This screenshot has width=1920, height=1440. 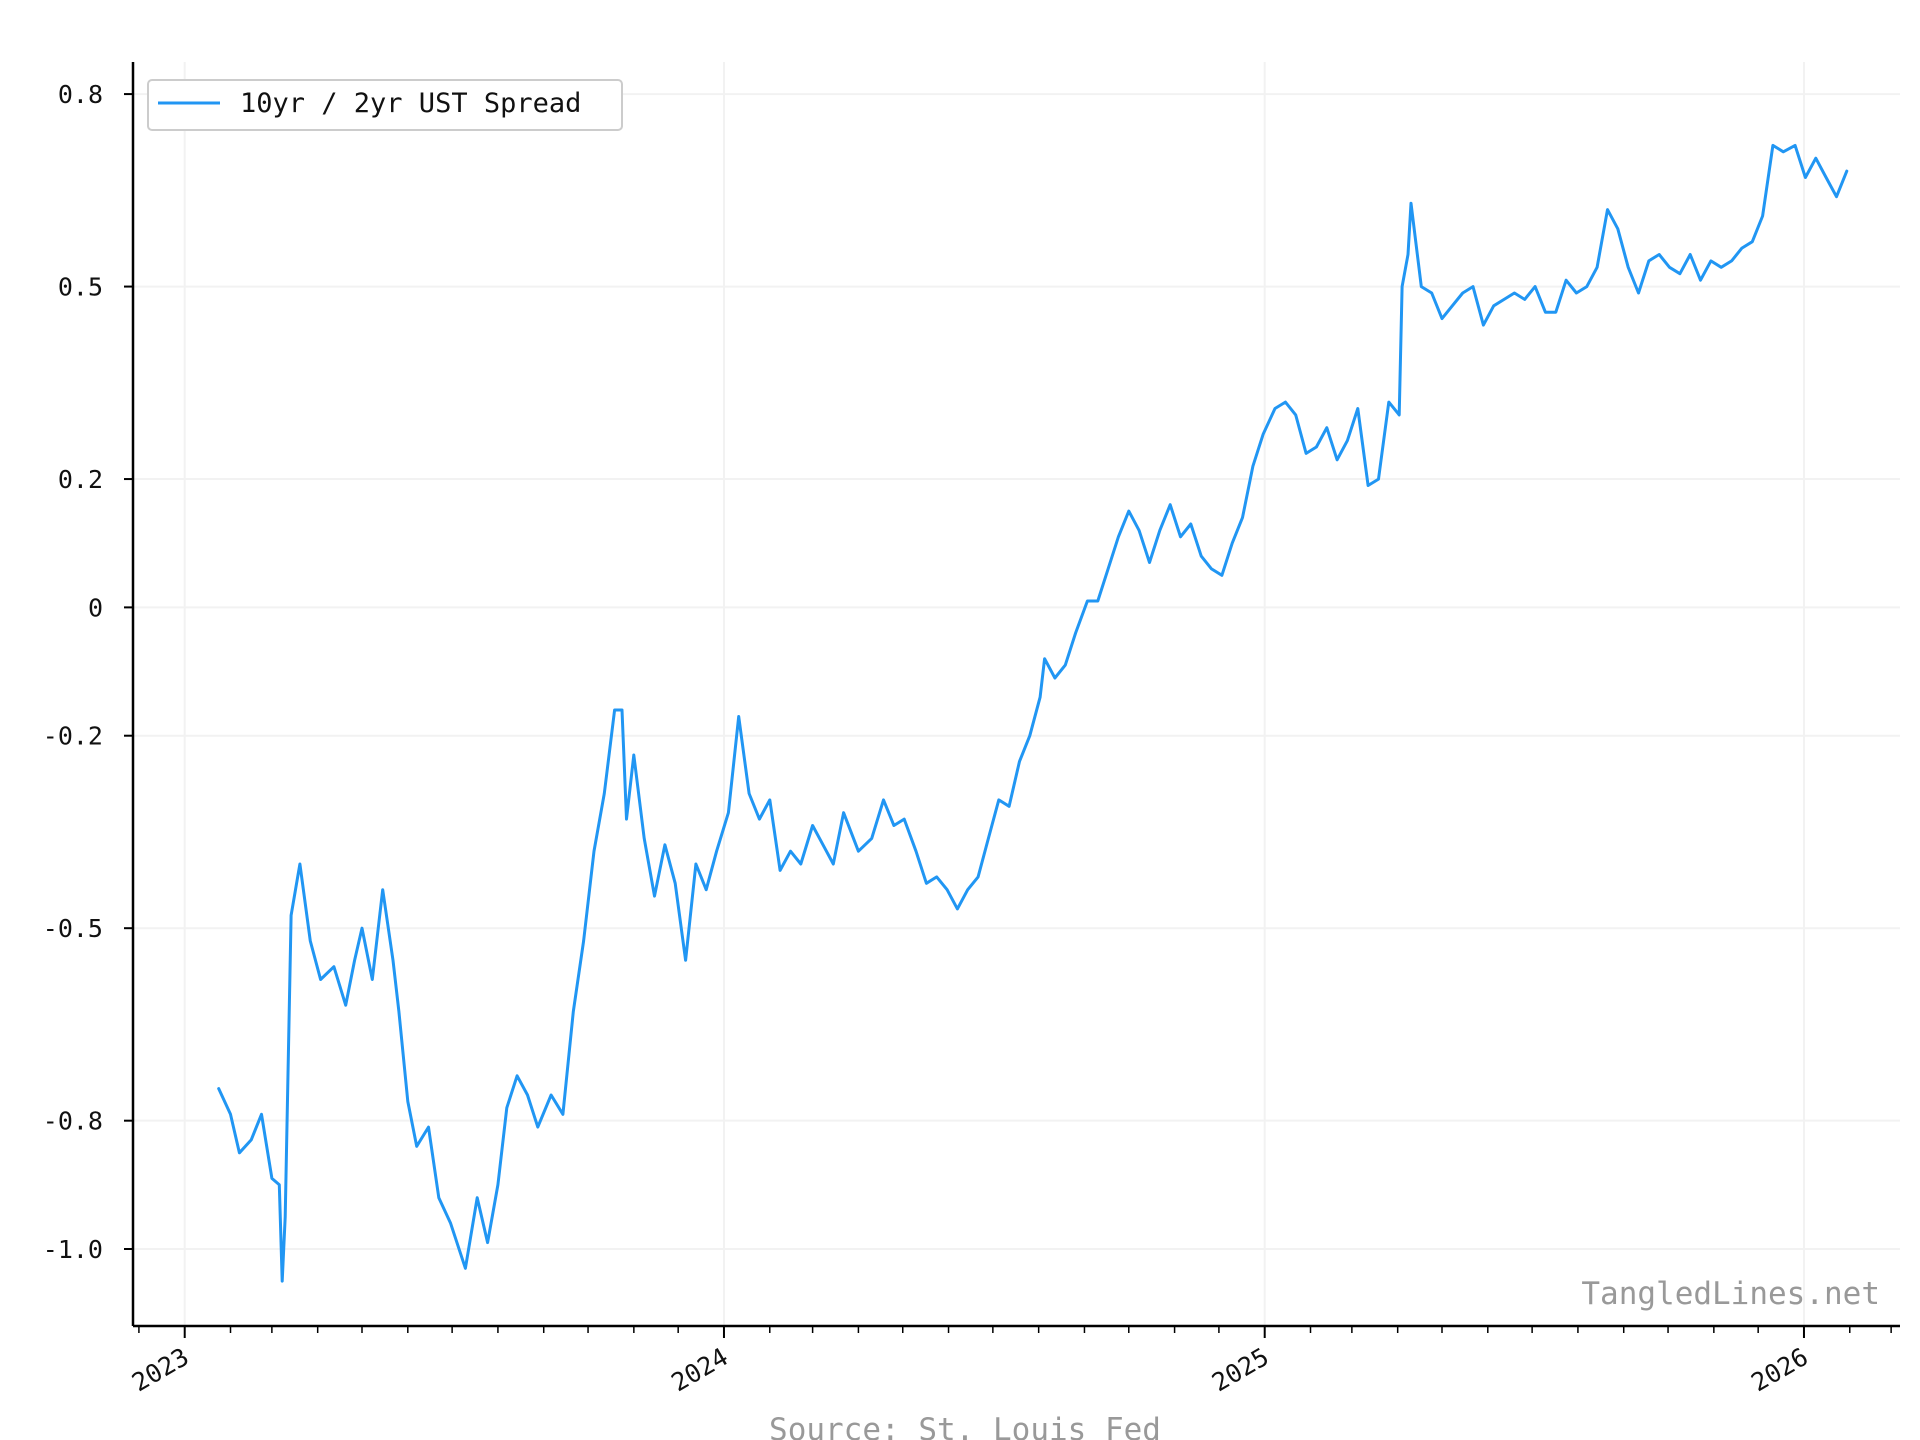 What do you see at coordinates (73, 736) in the screenshot?
I see `y-tick-label: -0.2` at bounding box center [73, 736].